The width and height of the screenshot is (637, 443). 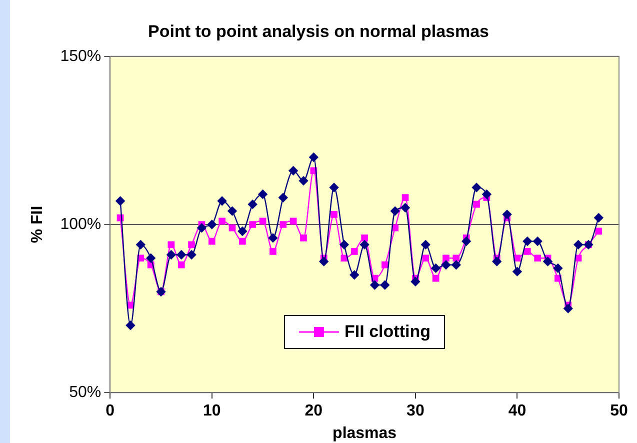 I want to click on y-axis-title: % FII, so click(x=37, y=225).